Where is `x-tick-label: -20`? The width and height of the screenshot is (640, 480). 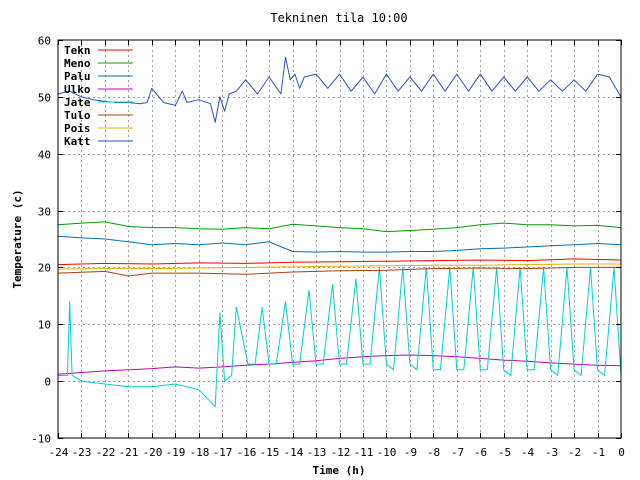
x-tick-label: -20 is located at coordinates (153, 452).